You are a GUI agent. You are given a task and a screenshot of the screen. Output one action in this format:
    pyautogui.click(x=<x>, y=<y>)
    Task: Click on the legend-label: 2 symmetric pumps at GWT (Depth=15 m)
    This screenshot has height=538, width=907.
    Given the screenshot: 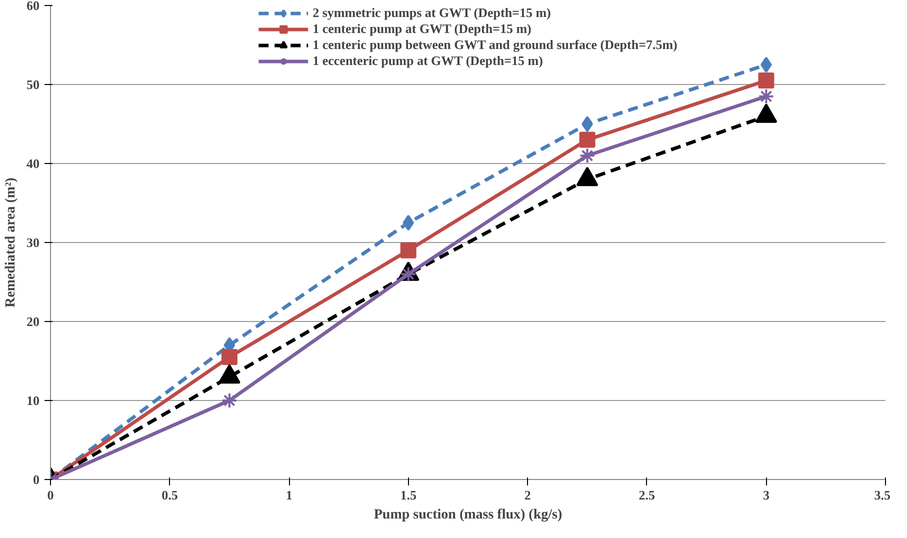 What is the action you would take?
    pyautogui.click(x=431, y=13)
    